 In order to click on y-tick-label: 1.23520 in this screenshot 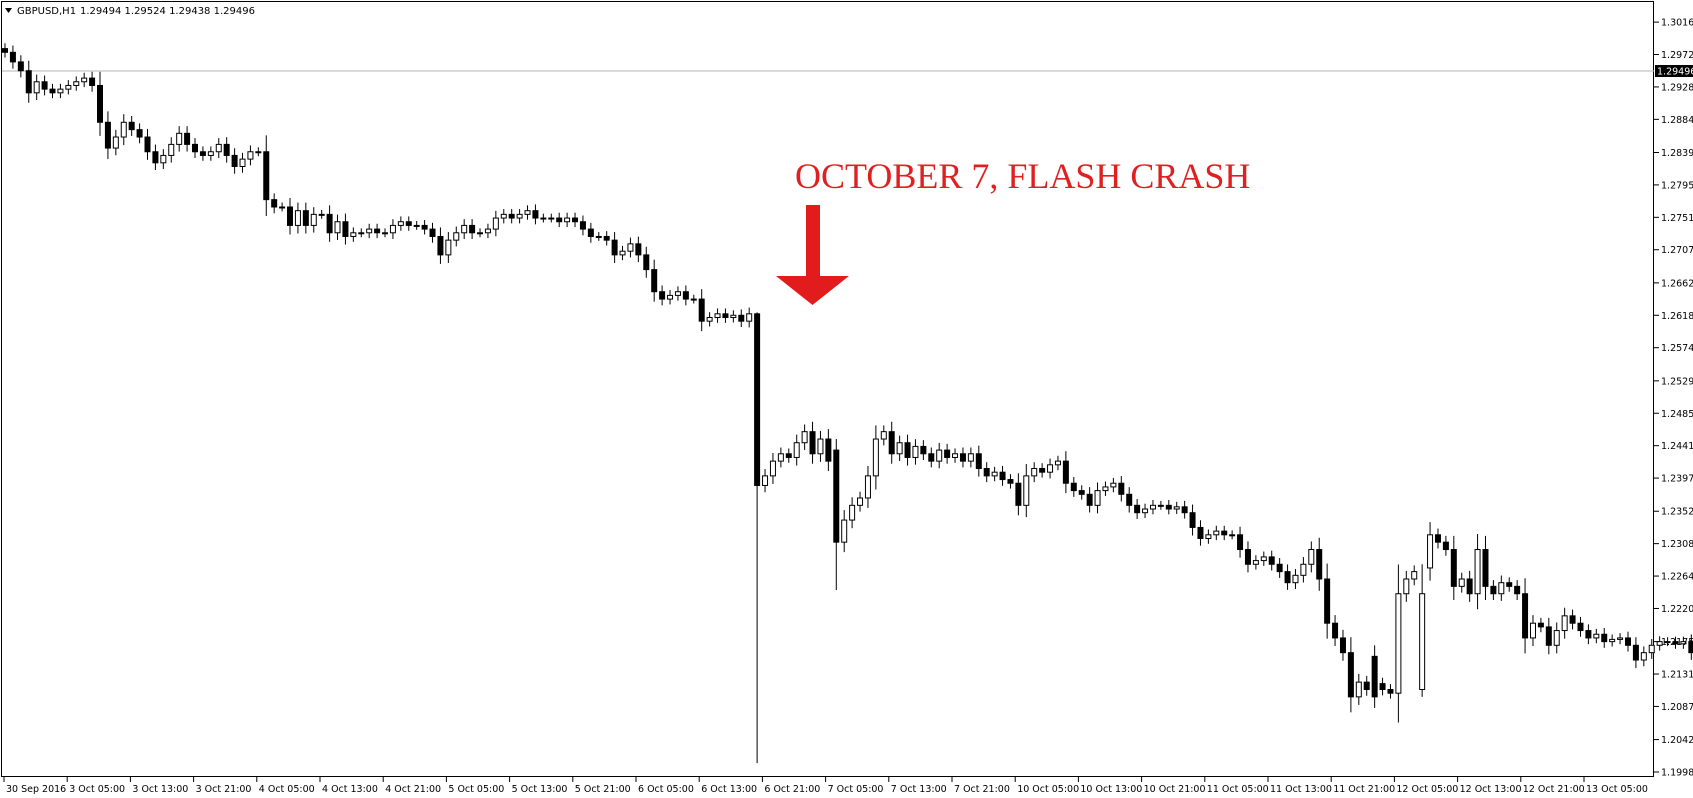, I will do `click(1677, 512)`.